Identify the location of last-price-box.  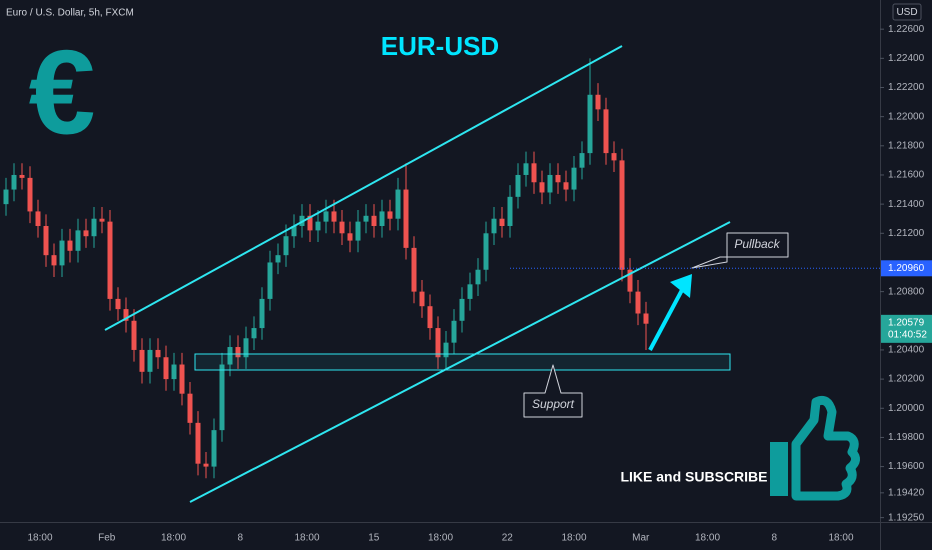
(906, 328).